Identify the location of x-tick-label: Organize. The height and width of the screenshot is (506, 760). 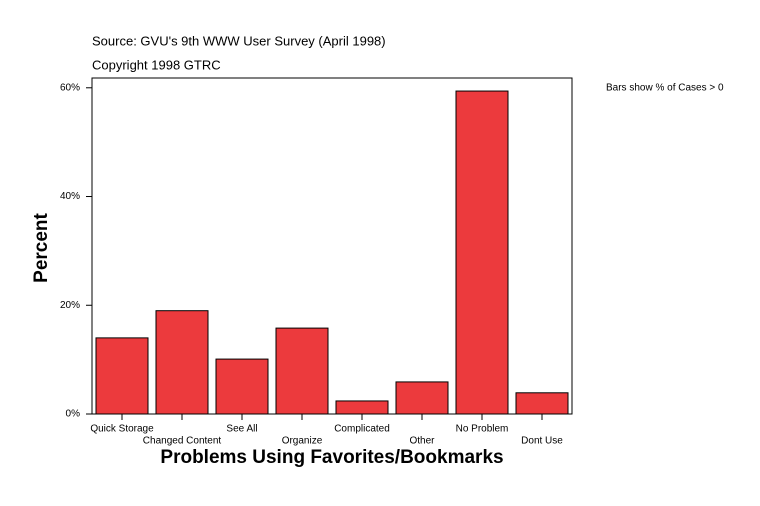
(302, 441).